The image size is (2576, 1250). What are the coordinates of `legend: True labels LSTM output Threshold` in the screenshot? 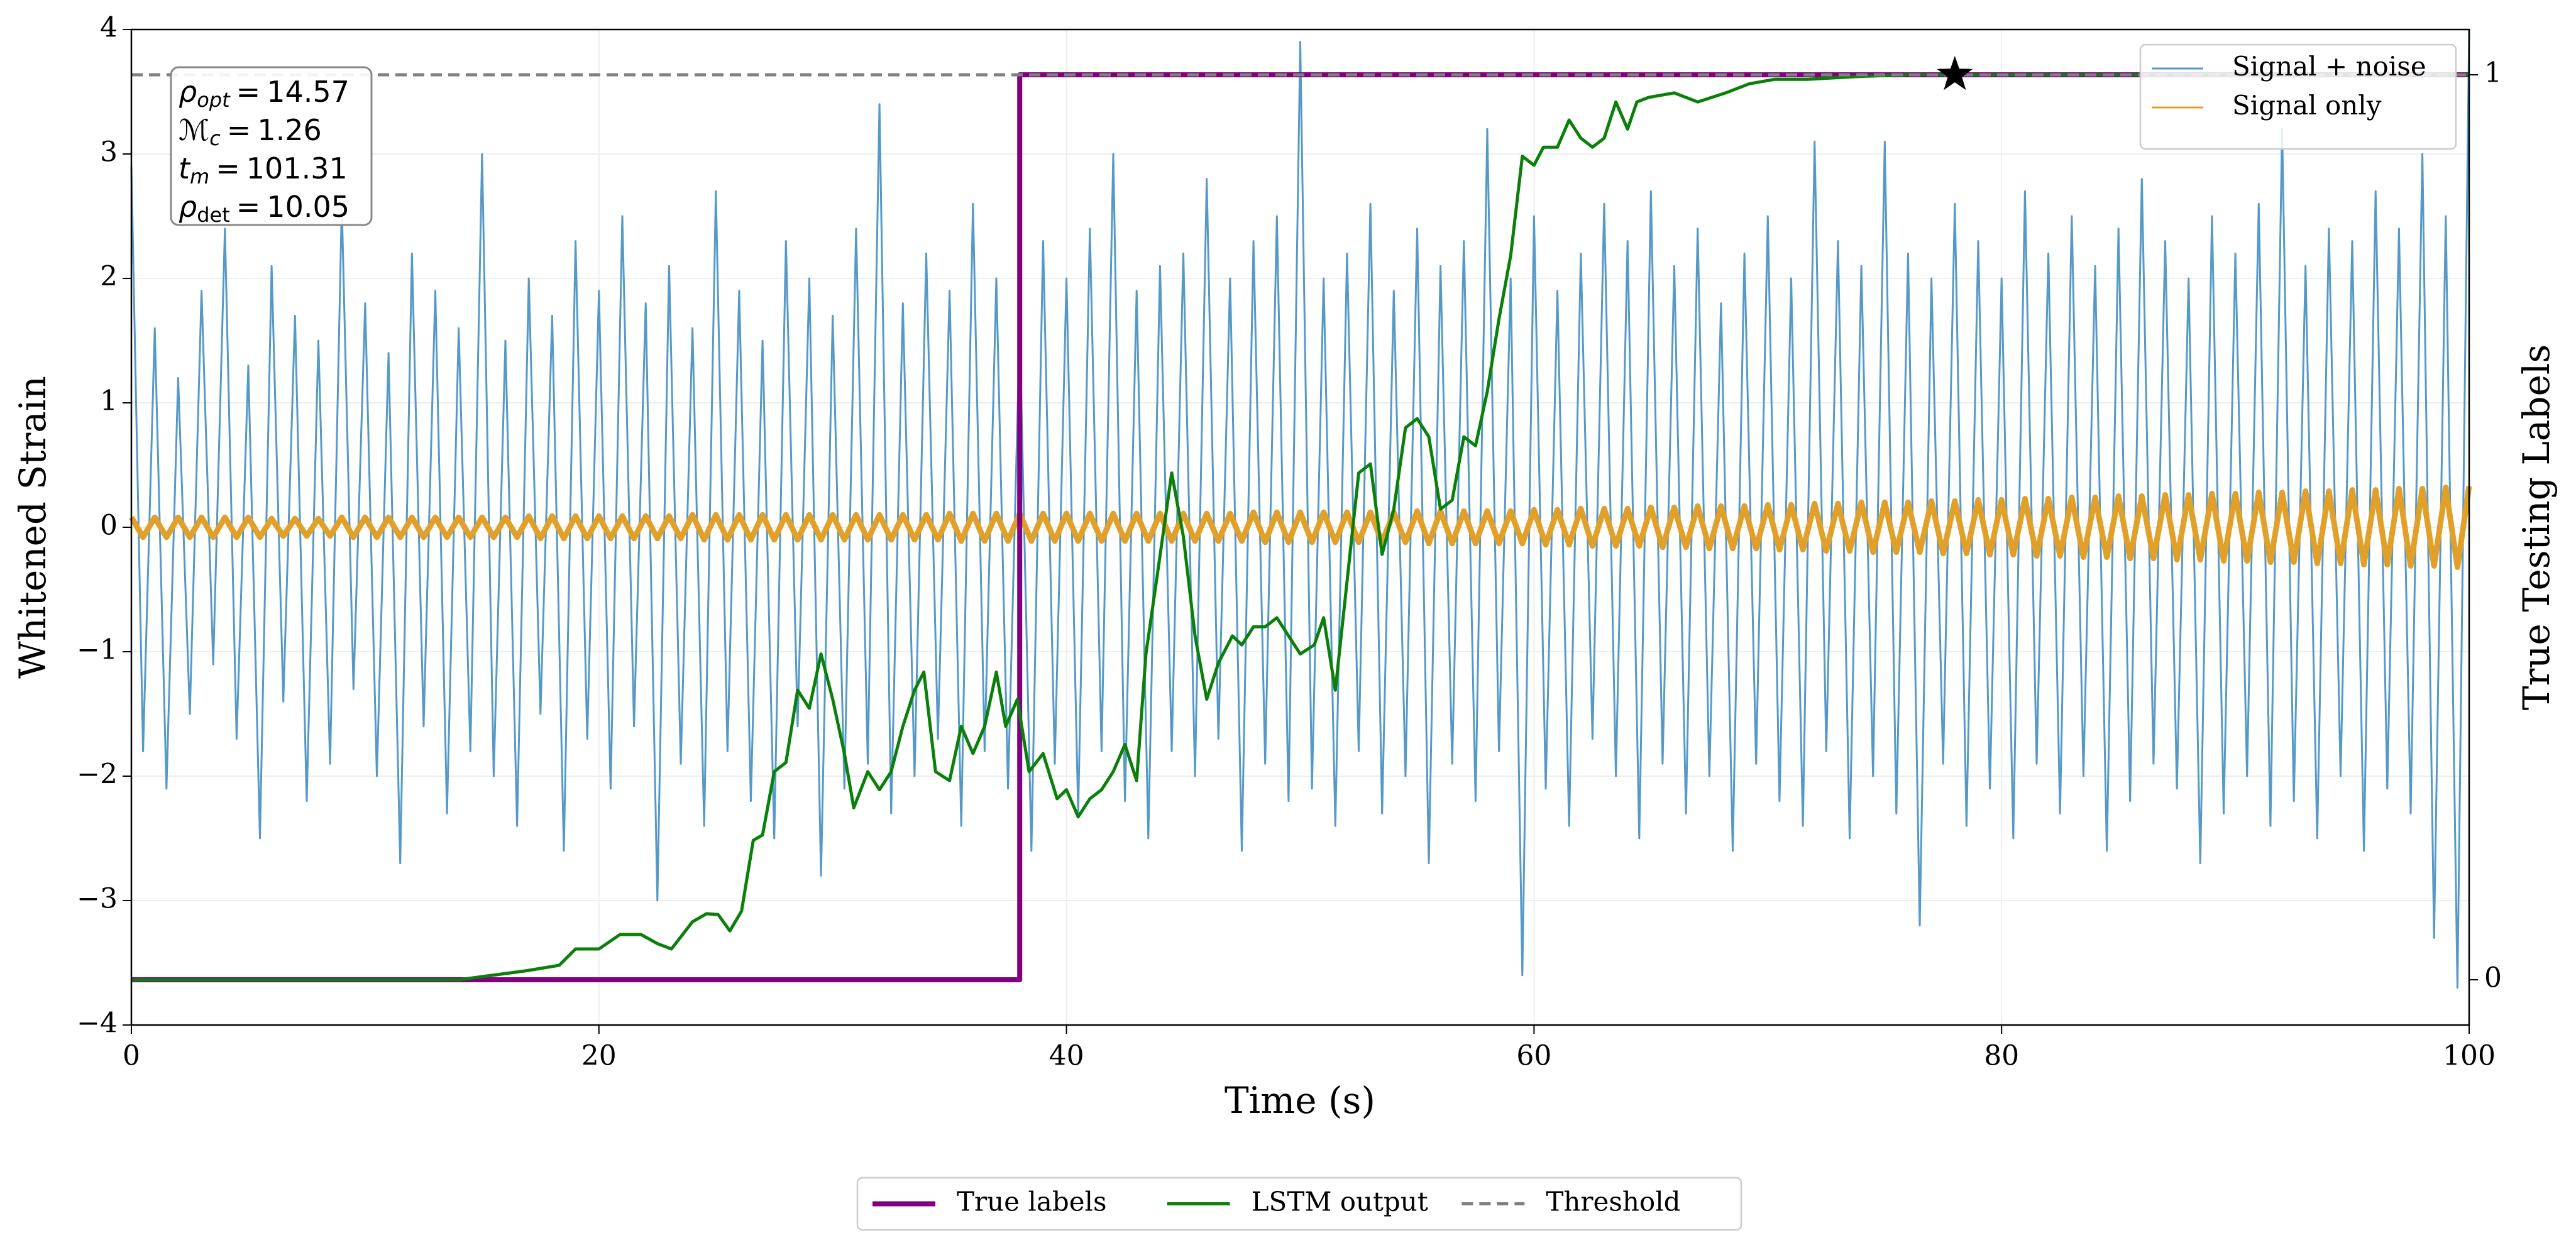 It's located at (1299, 1203).